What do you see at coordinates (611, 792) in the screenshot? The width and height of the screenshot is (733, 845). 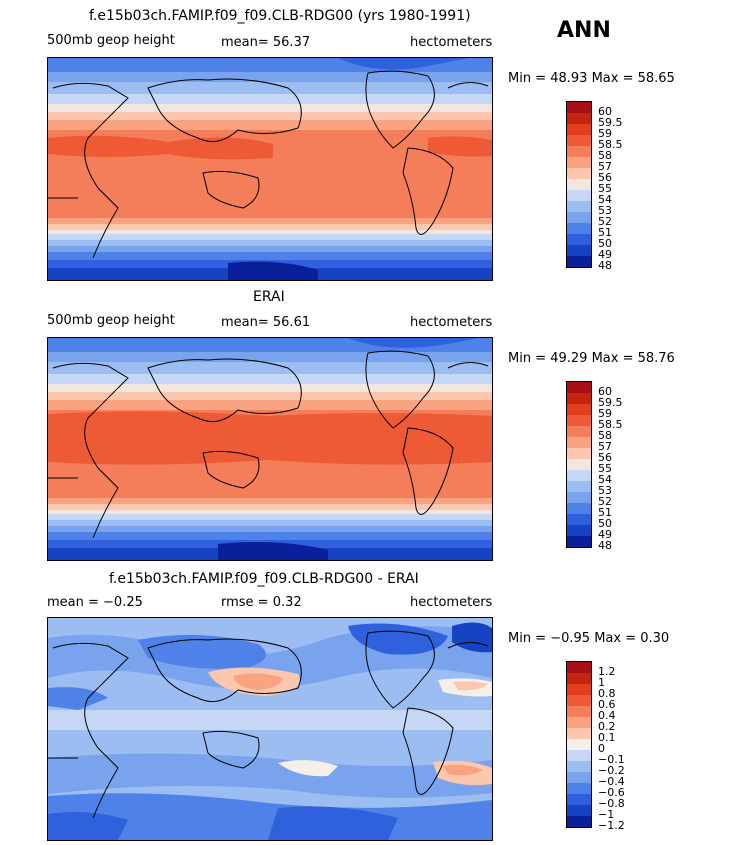 I see `colorbar-label: −0.6` at bounding box center [611, 792].